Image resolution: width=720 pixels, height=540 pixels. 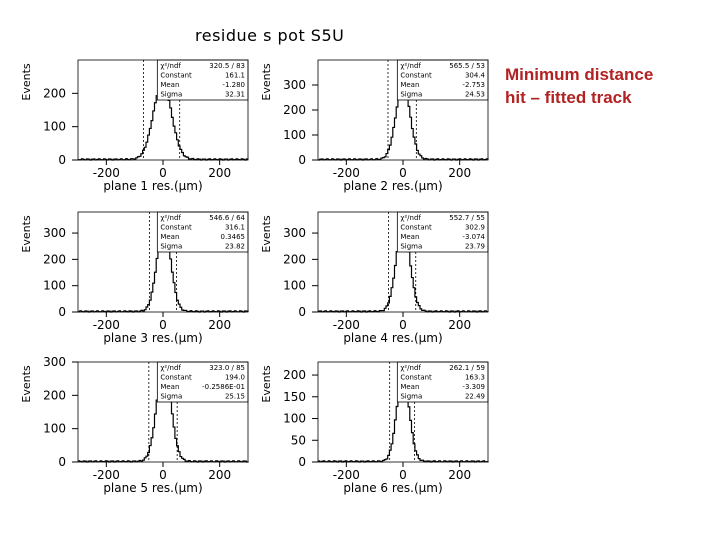 What do you see at coordinates (235, 397) in the screenshot?
I see `stats-value: 25.15` at bounding box center [235, 397].